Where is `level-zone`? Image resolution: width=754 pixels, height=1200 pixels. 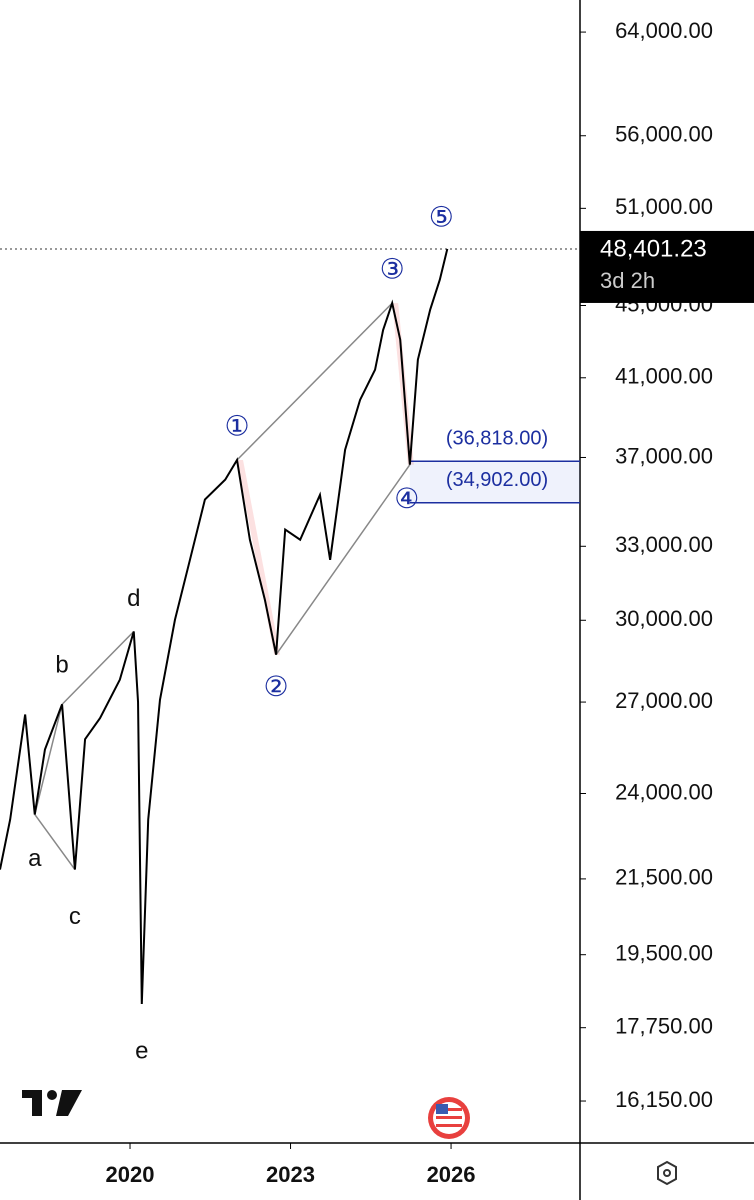
level-zone is located at coordinates (494, 482).